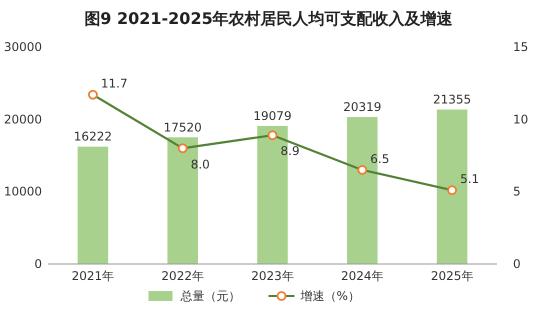 The height and width of the screenshot is (318, 537). Describe the element at coordinates (520, 119) in the screenshot. I see `y2-tick-label: 10` at that location.